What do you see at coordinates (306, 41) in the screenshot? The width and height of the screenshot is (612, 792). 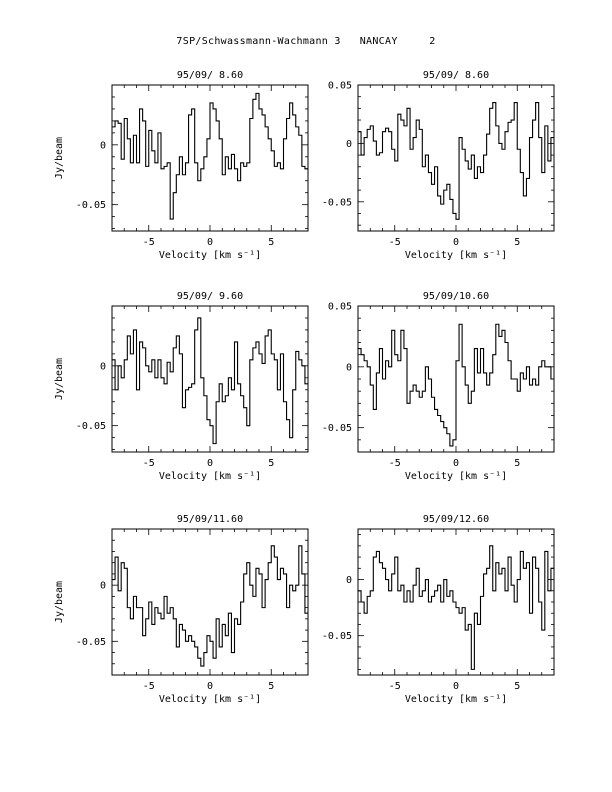 I see `page-title: 7SP/Schwassmann-Wachmann 3 NANCAY 2` at bounding box center [306, 41].